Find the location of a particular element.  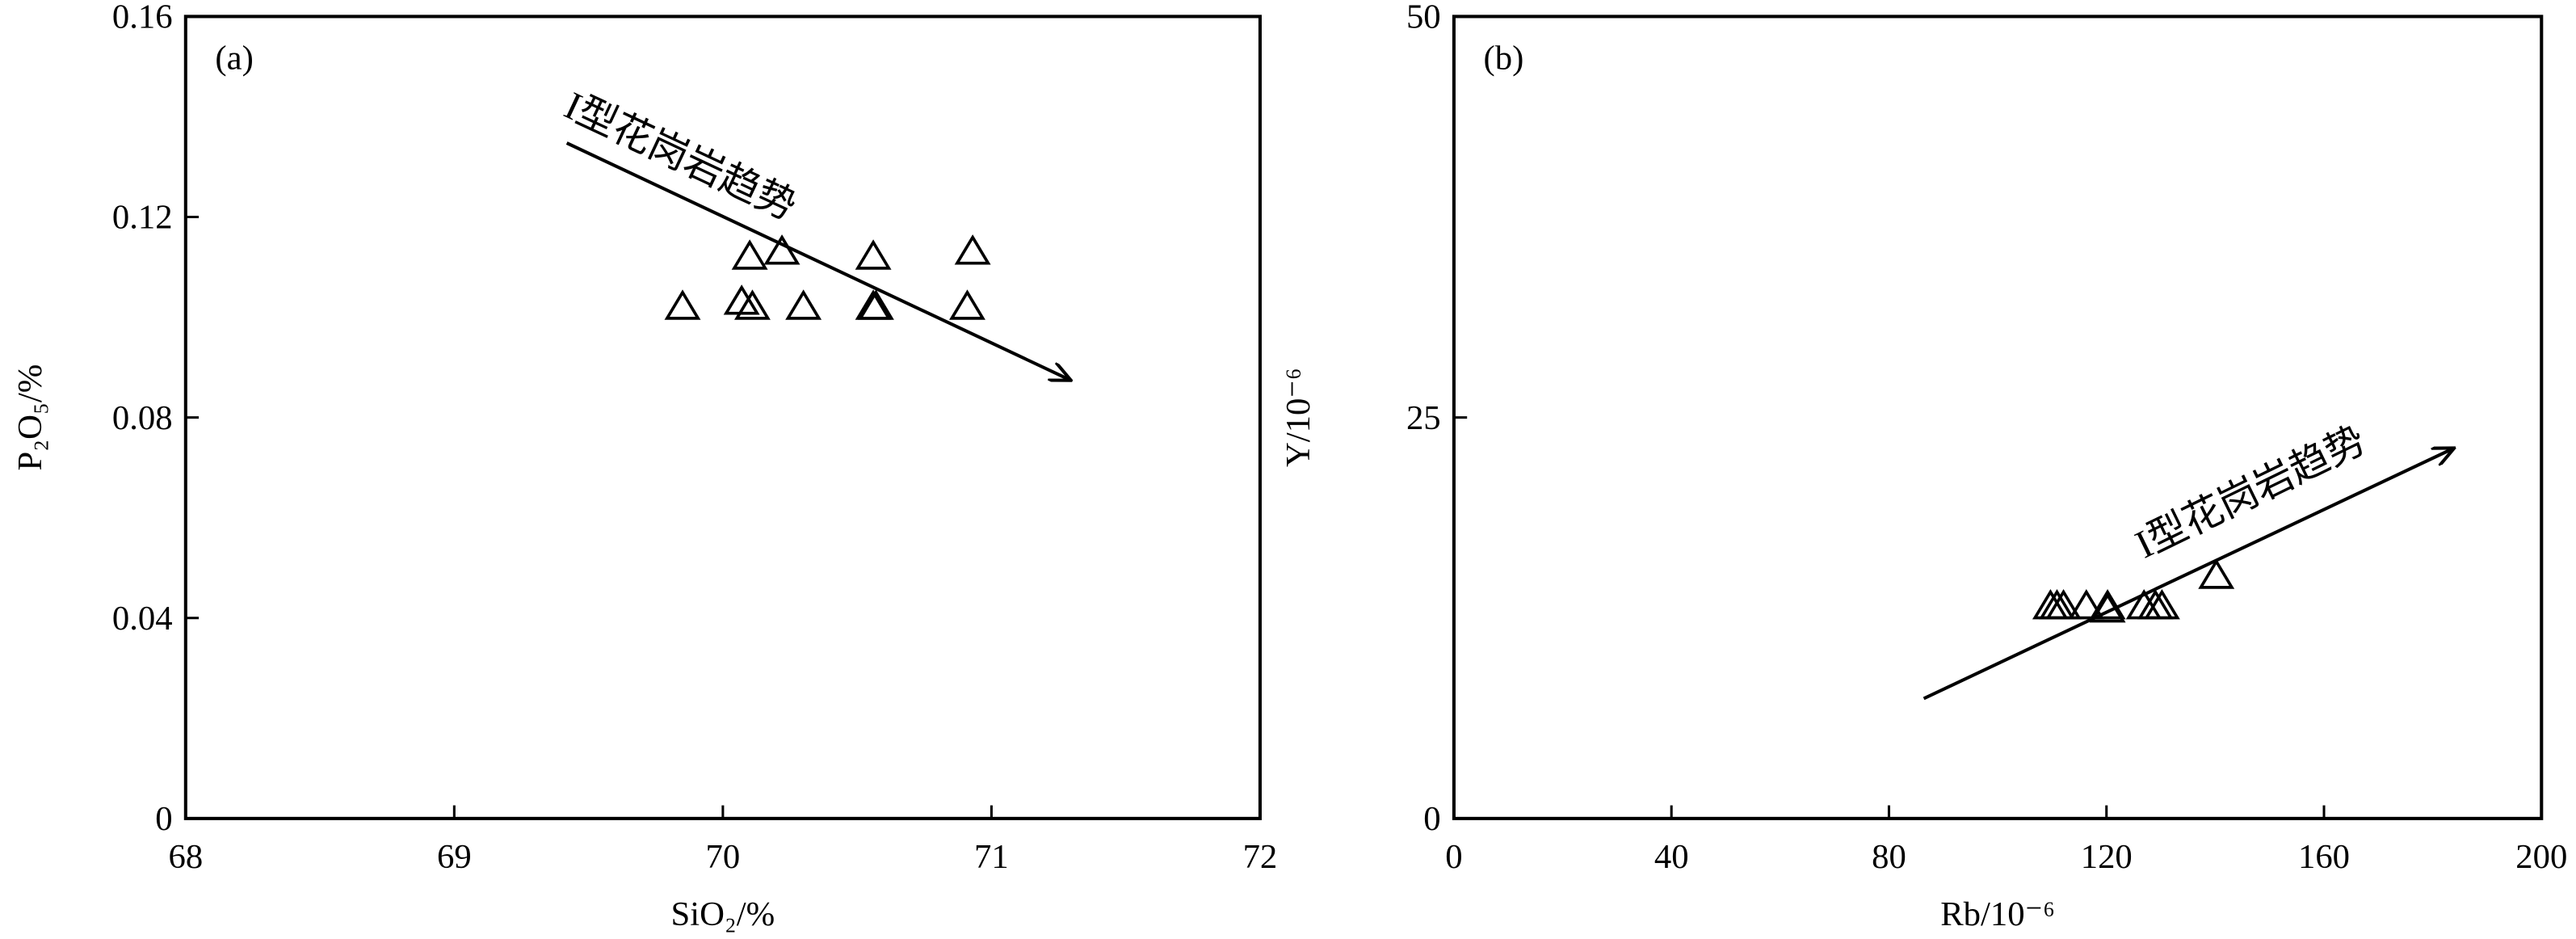

x-tick-label: 80 is located at coordinates (1889, 857).